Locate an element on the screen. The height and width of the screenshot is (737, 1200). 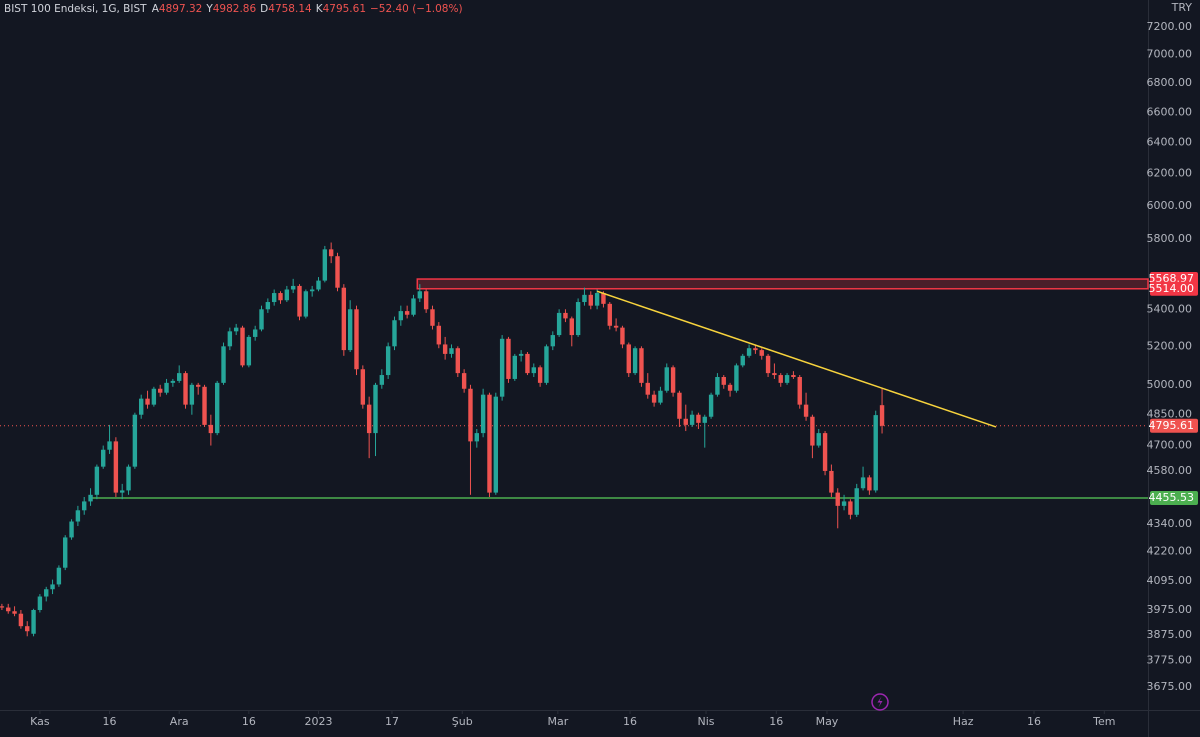
currency: TRY is located at coordinates (1182, 7).